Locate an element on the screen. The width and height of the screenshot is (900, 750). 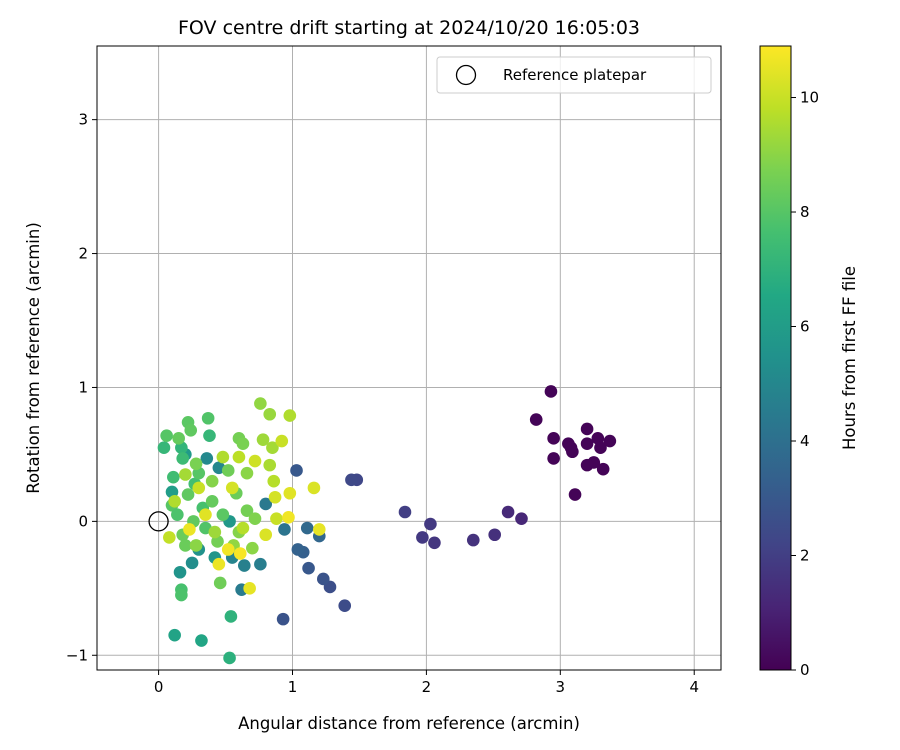
colorbar-tick-label: 2 is located at coordinates (805, 556).